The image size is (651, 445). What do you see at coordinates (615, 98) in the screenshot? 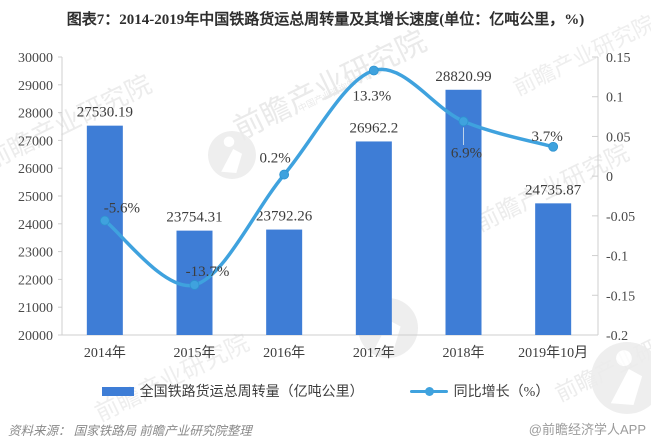
I see `right-axis-tick-label: 0.1` at bounding box center [615, 98].